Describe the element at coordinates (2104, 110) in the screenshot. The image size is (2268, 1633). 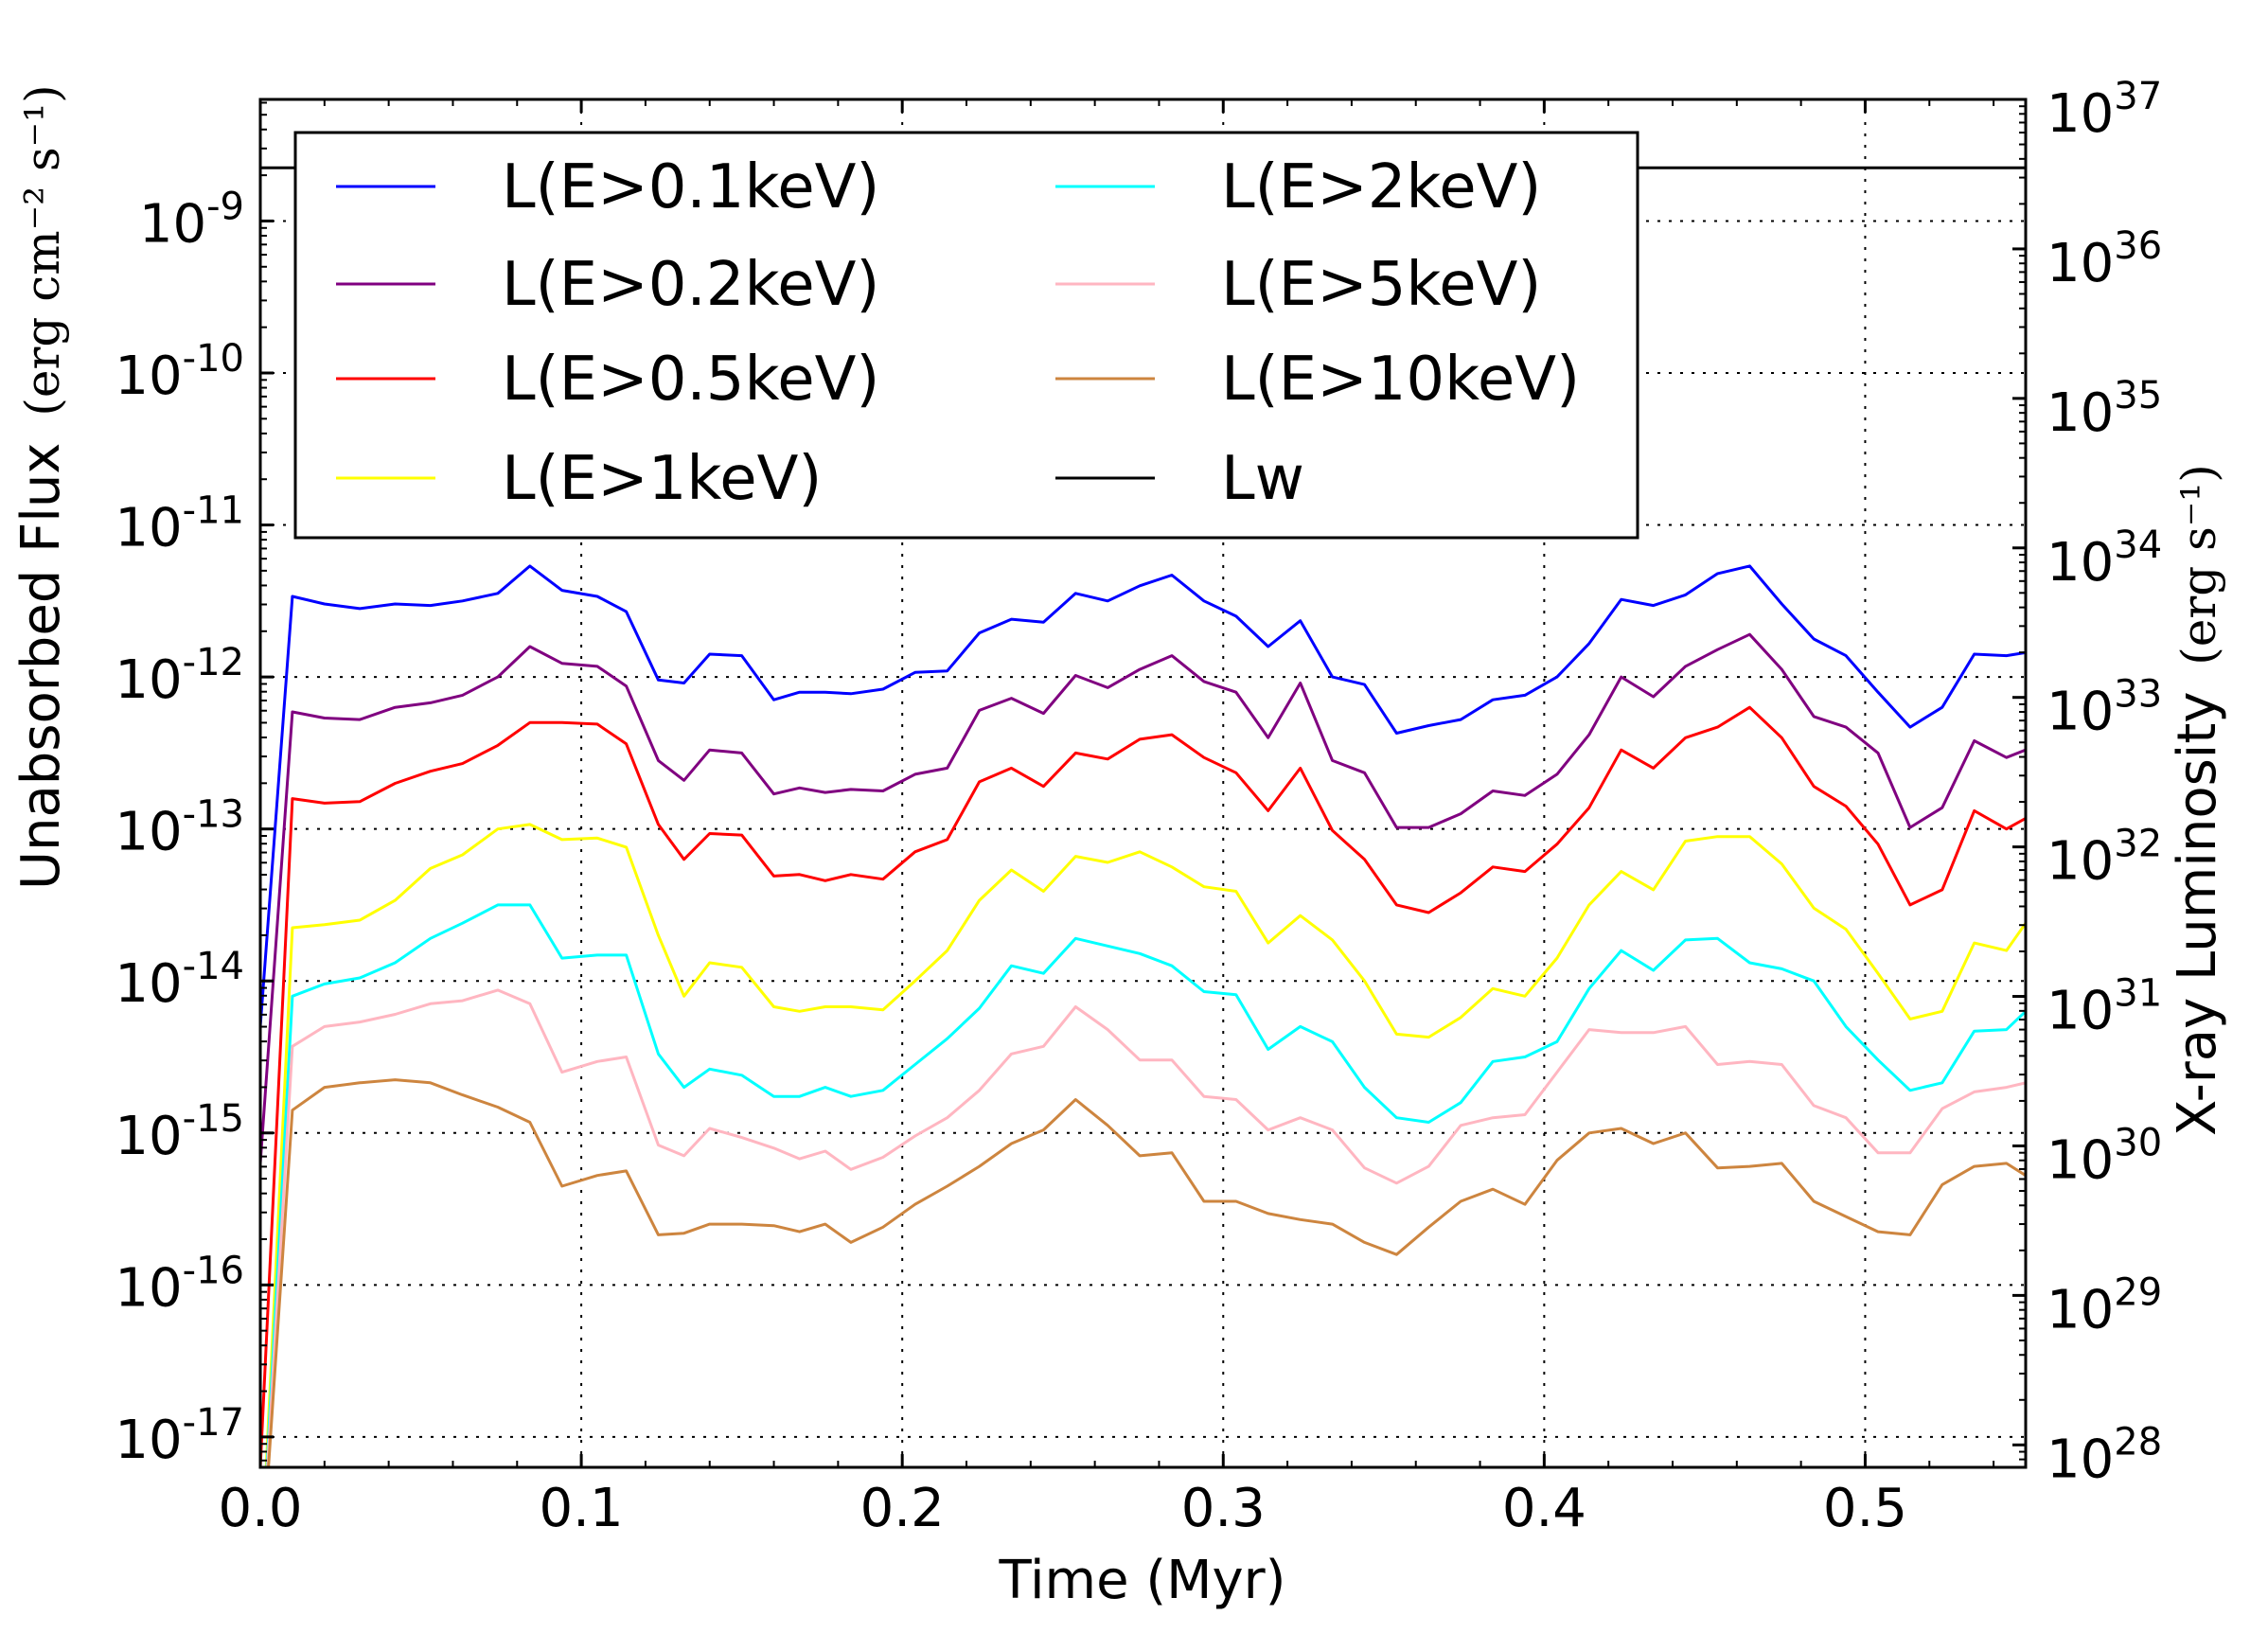
I see `right-tick-label: 1037` at that location.